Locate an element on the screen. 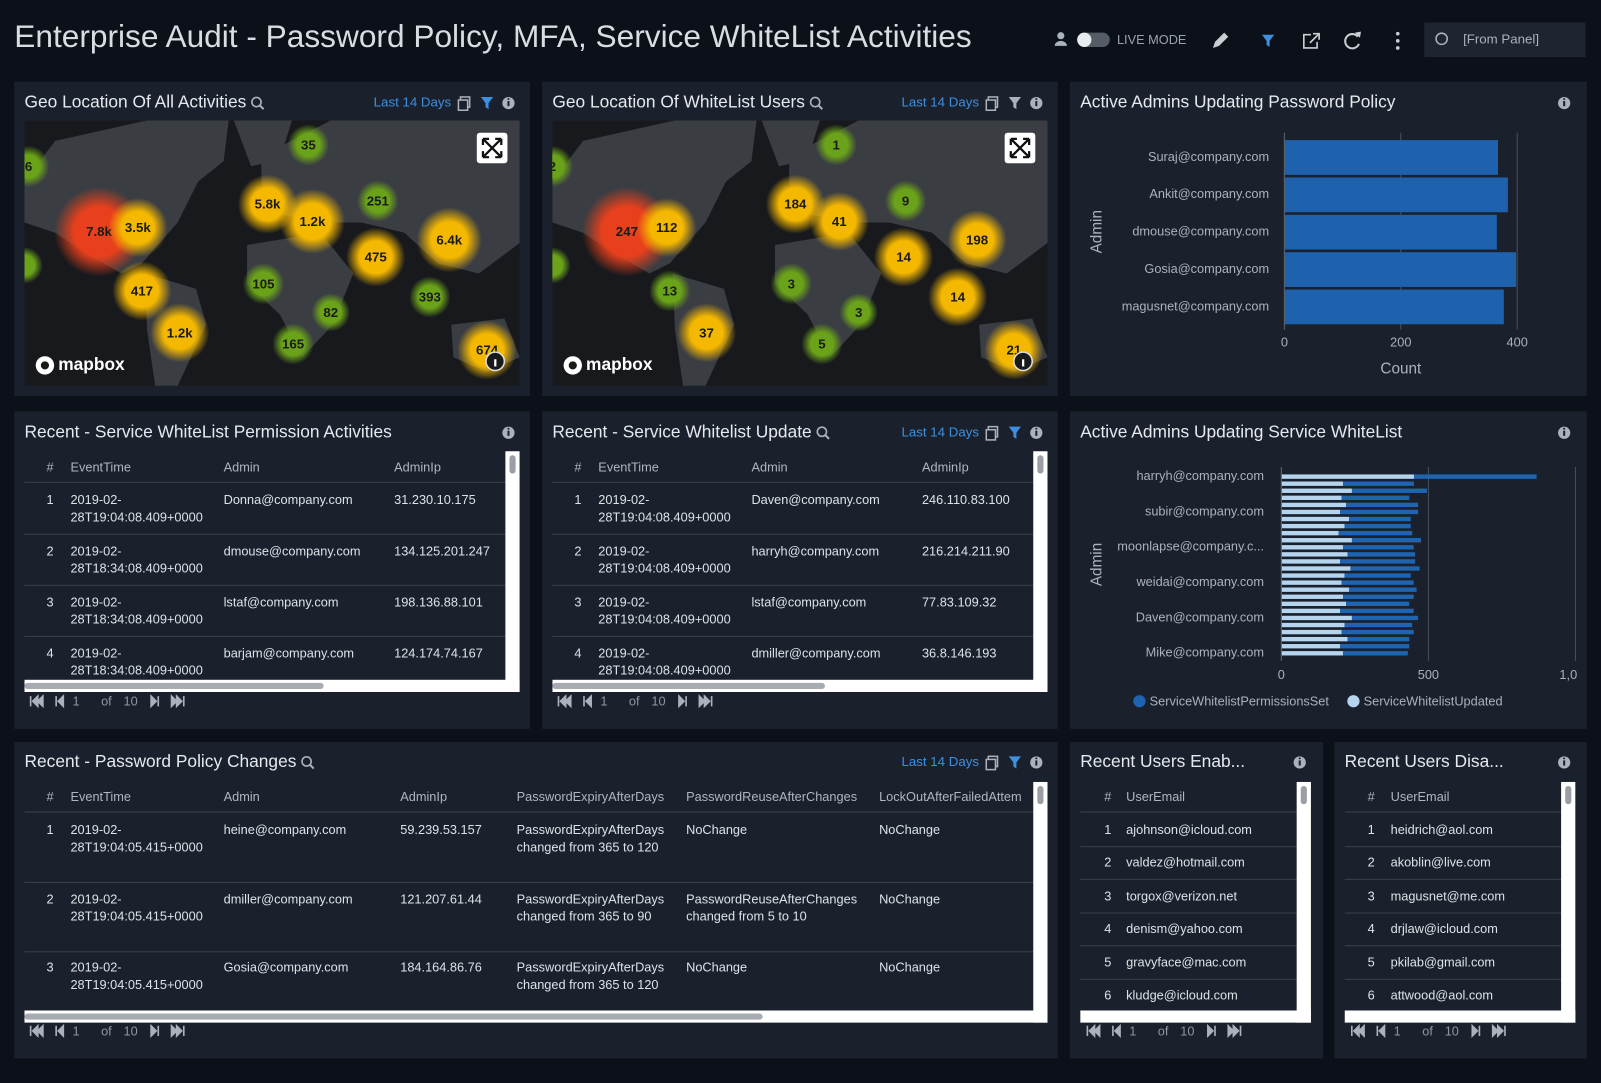 This screenshot has width=1601, height=1083. legend-item: ServiceWhitelistPermissionsSet is located at coordinates (1231, 701).